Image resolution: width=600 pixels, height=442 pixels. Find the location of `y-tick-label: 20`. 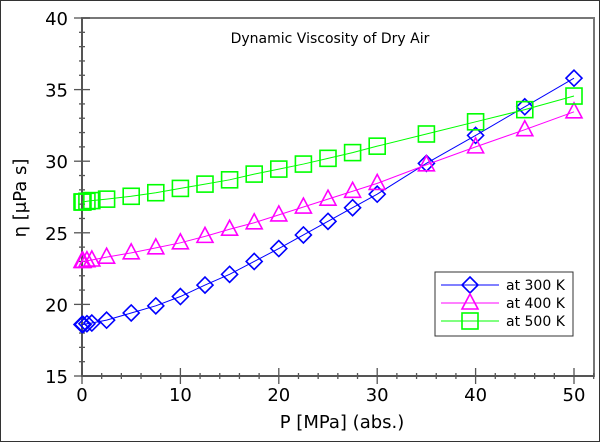

y-tick-label: 20 is located at coordinates (56, 305).